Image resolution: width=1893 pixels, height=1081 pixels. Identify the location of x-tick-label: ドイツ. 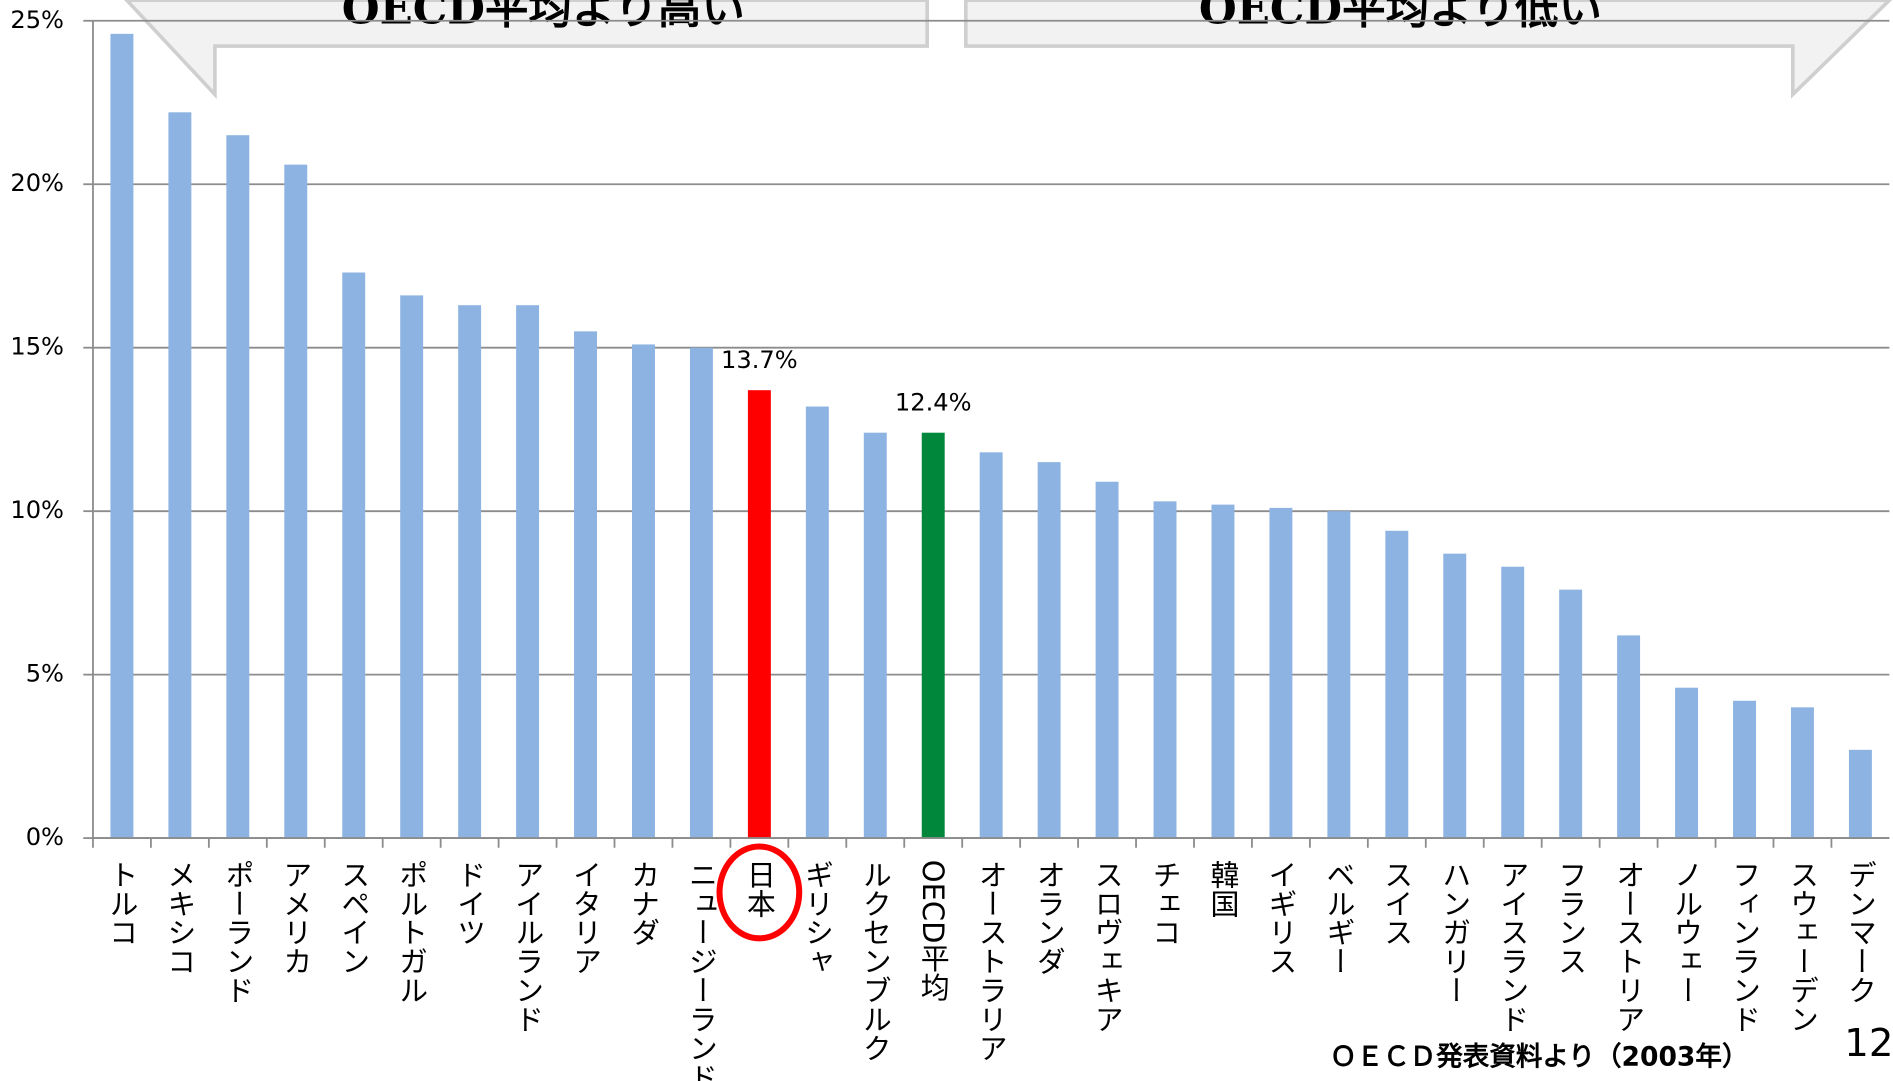
(470, 903).